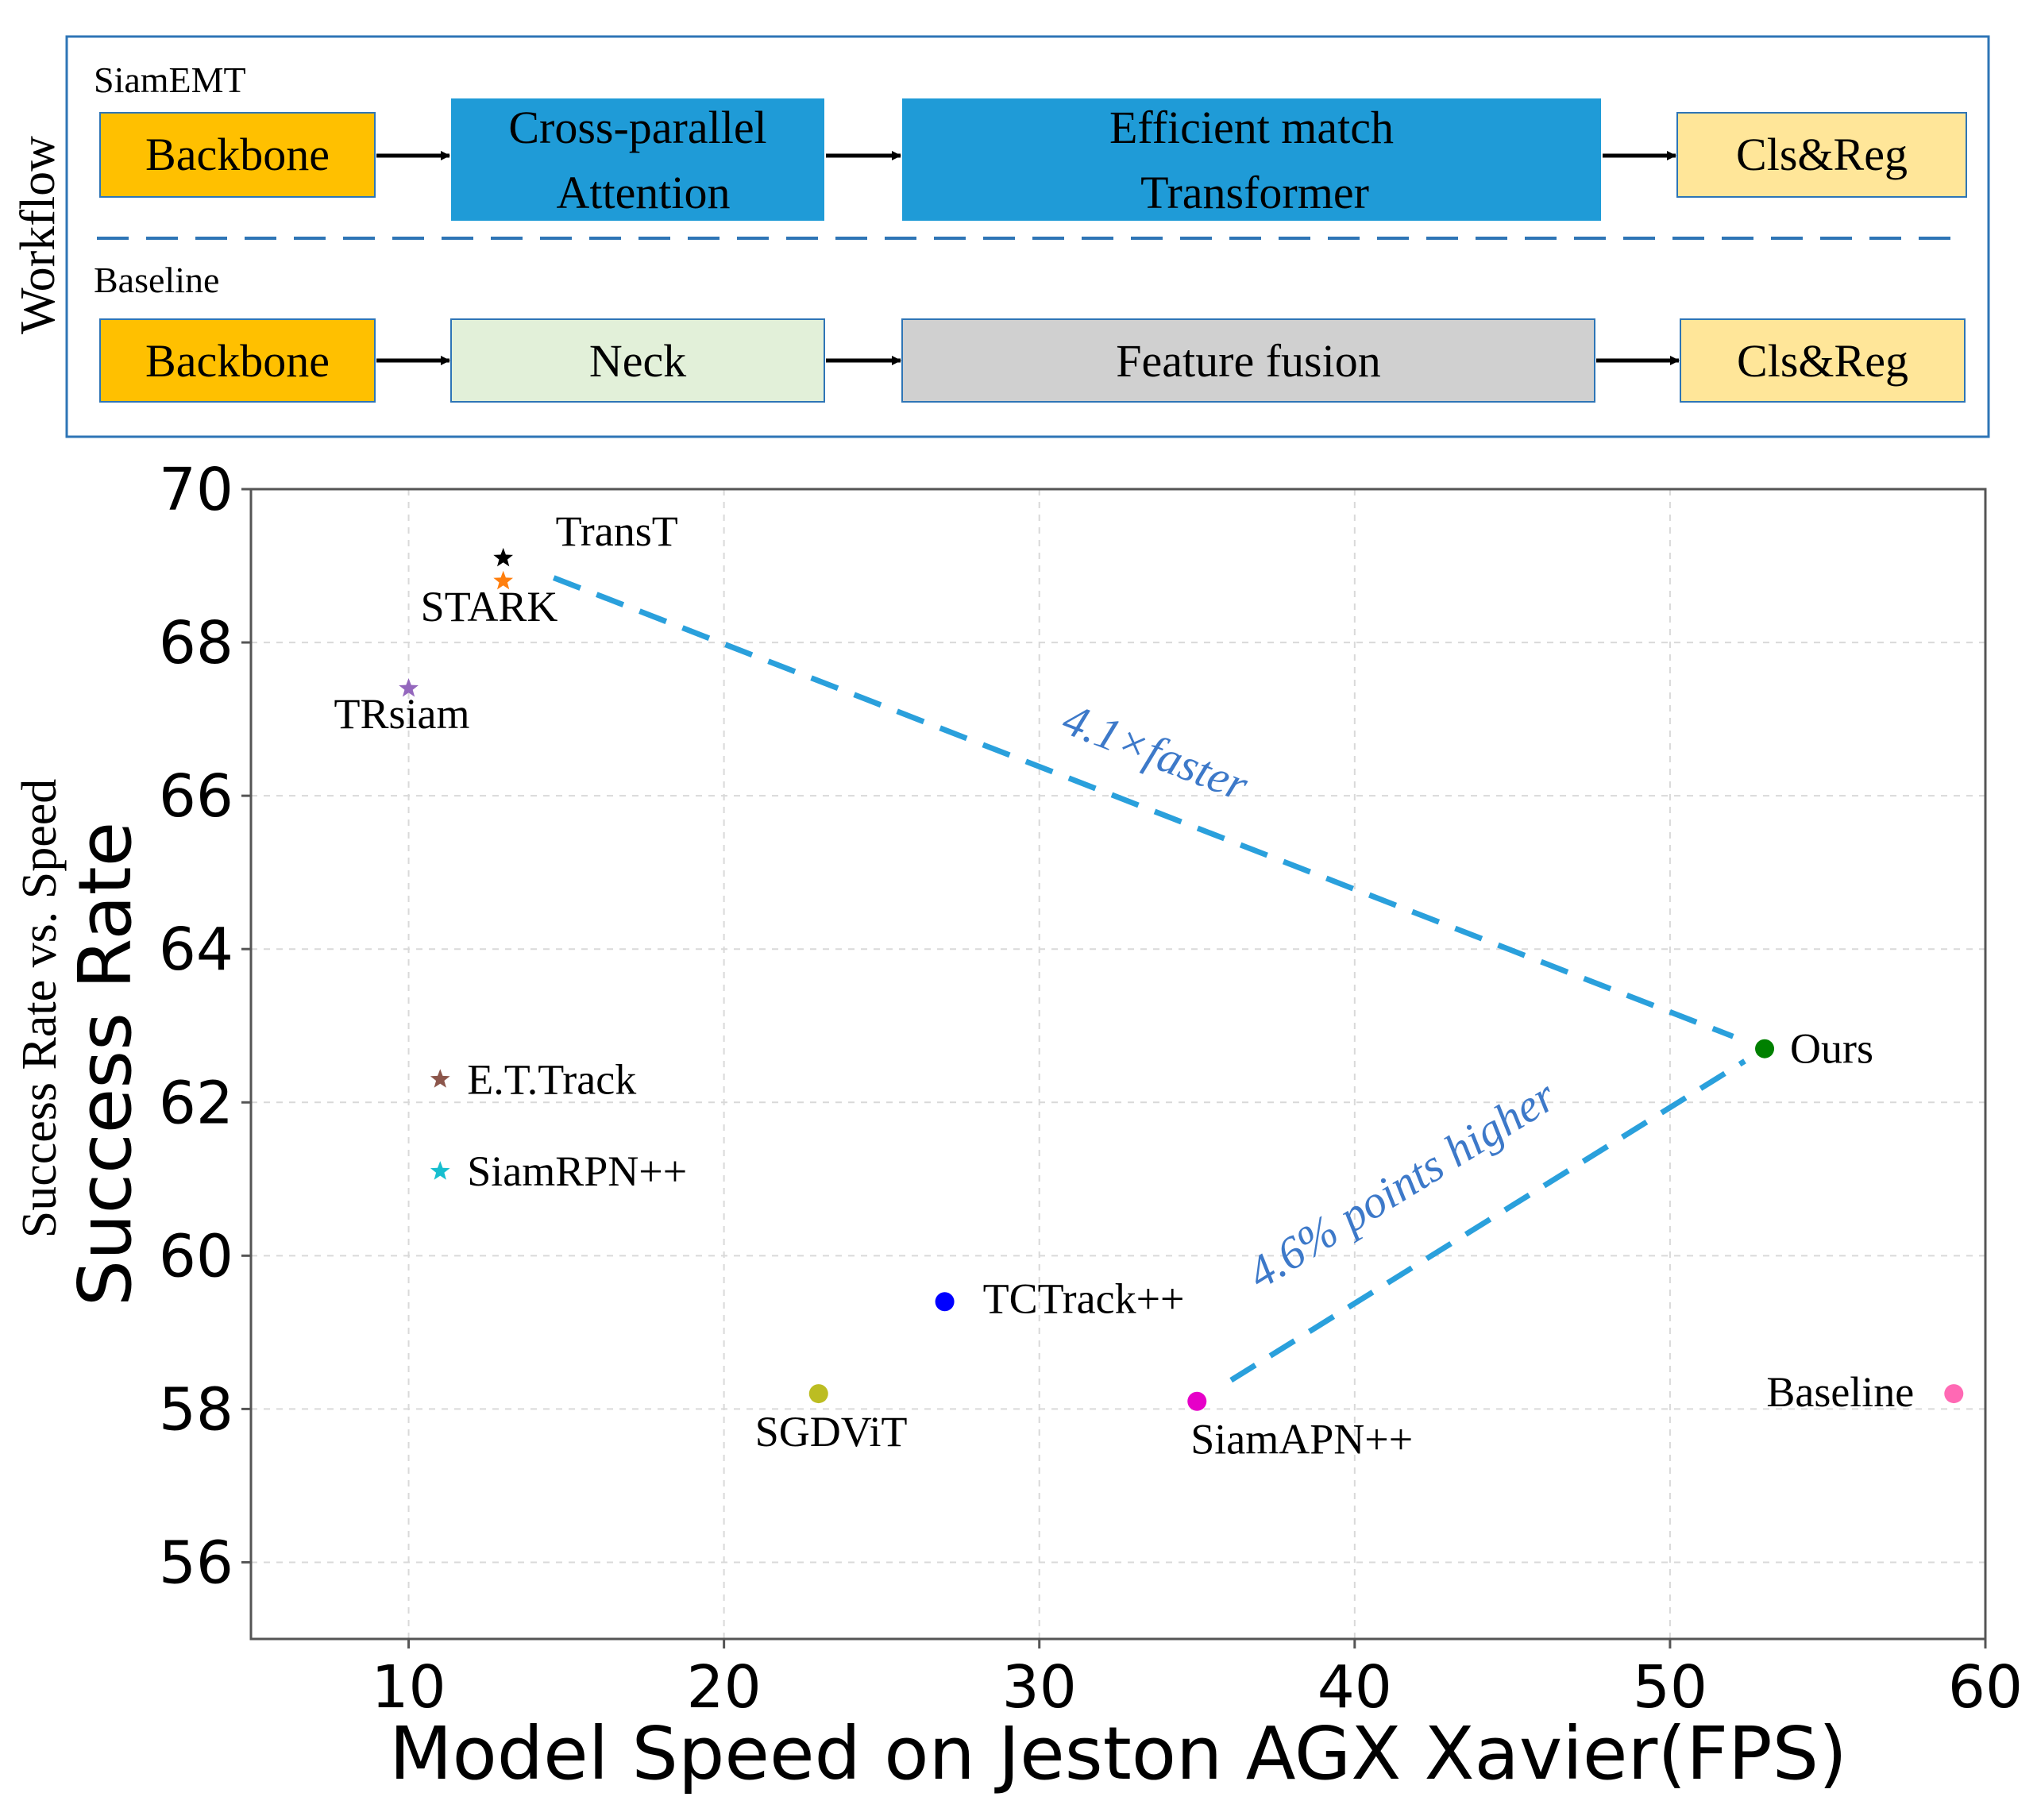  I want to click on siamemt-clsreg-box, so click(1821, 155).